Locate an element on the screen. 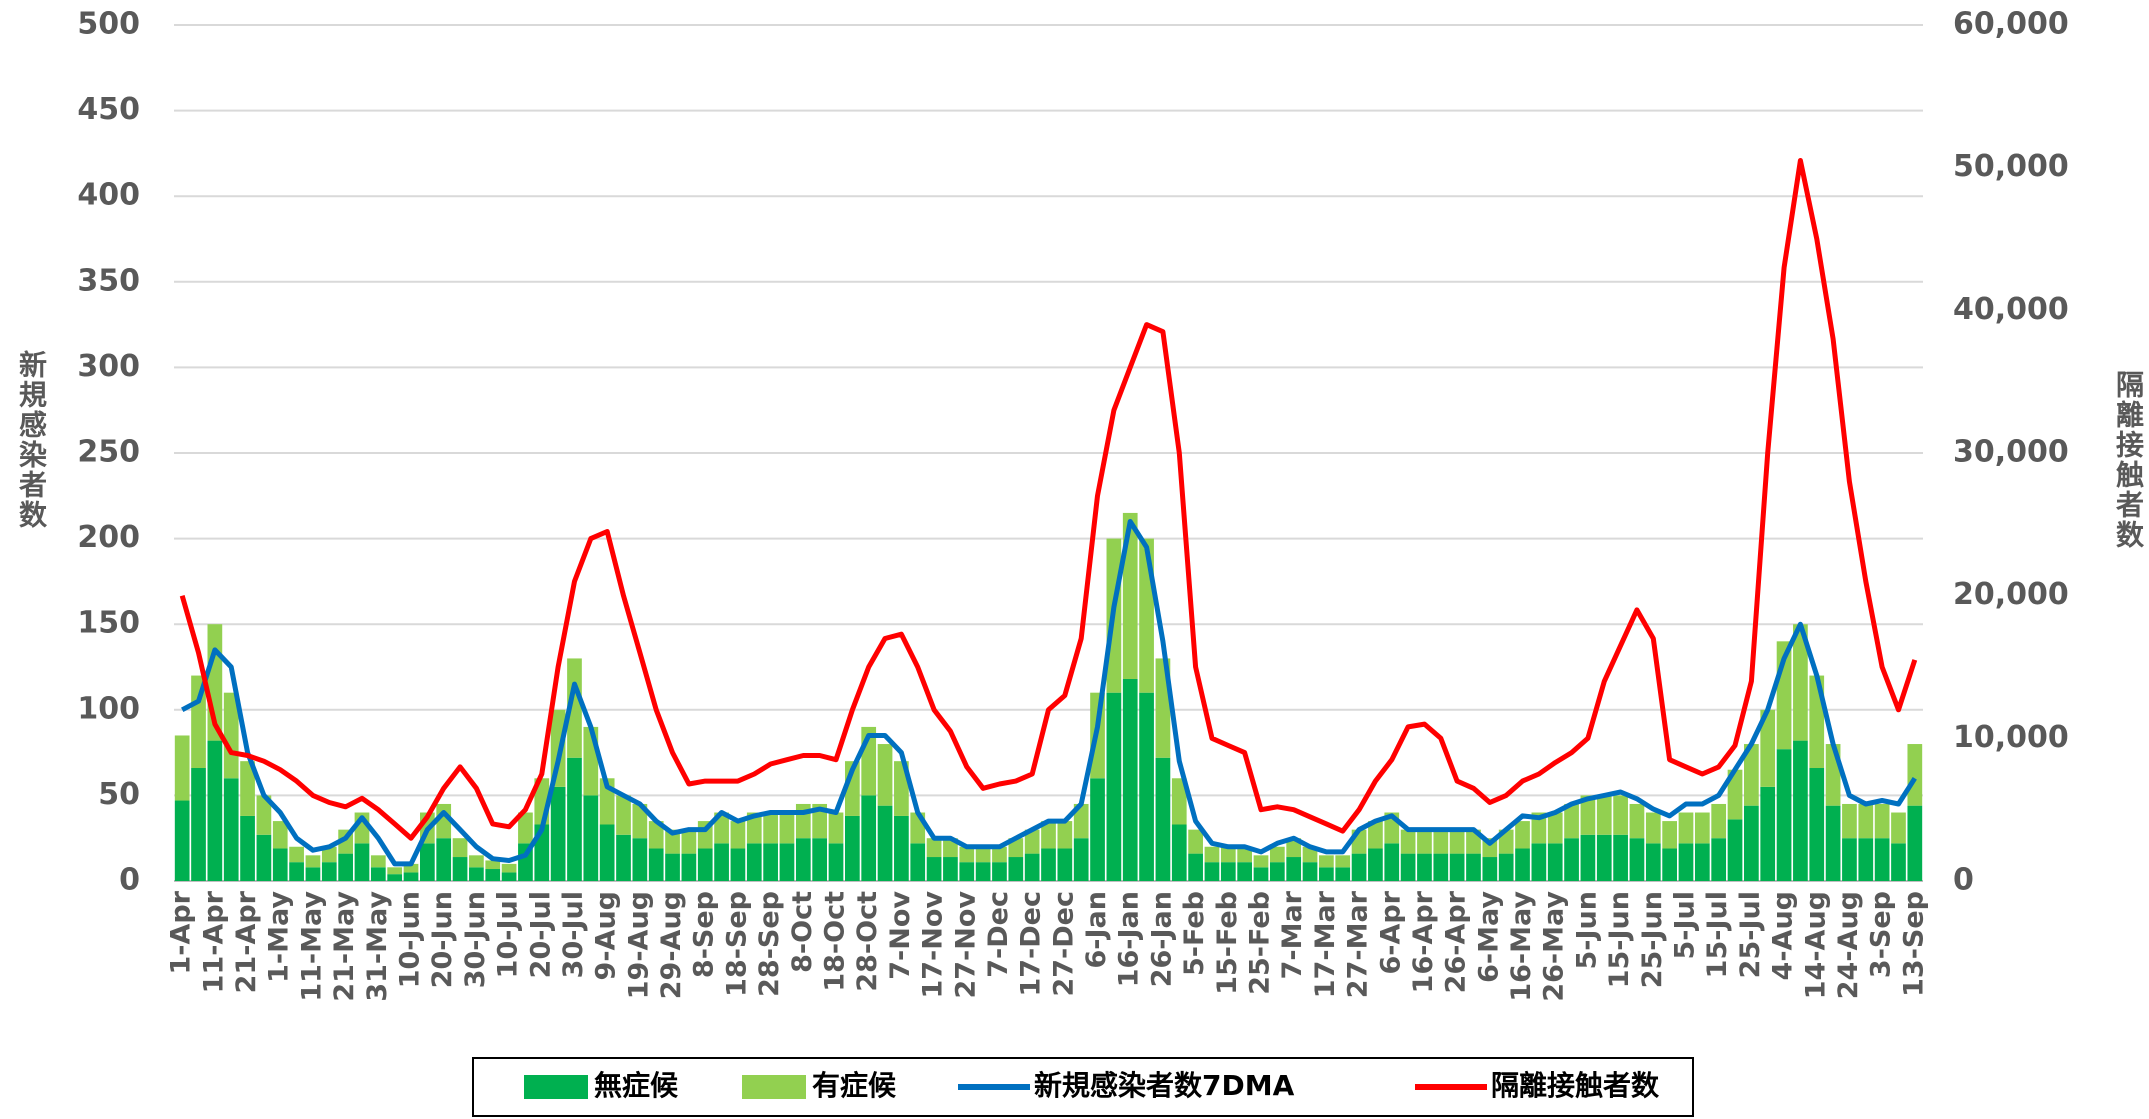  y-tick-label: 200 is located at coordinates (108, 537).